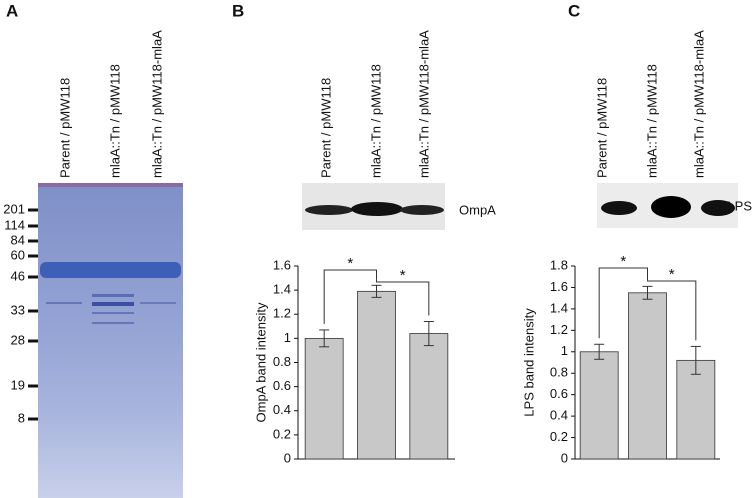 The height and width of the screenshot is (498, 755). I want to click on marker-label: 84, so click(18, 239).